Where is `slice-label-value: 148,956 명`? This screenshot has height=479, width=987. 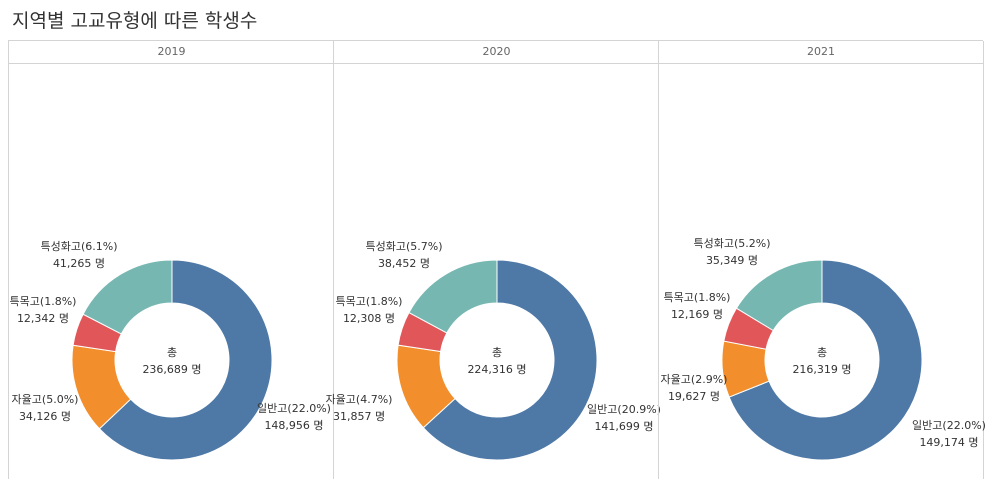 slice-label-value: 148,956 명 is located at coordinates (293, 425).